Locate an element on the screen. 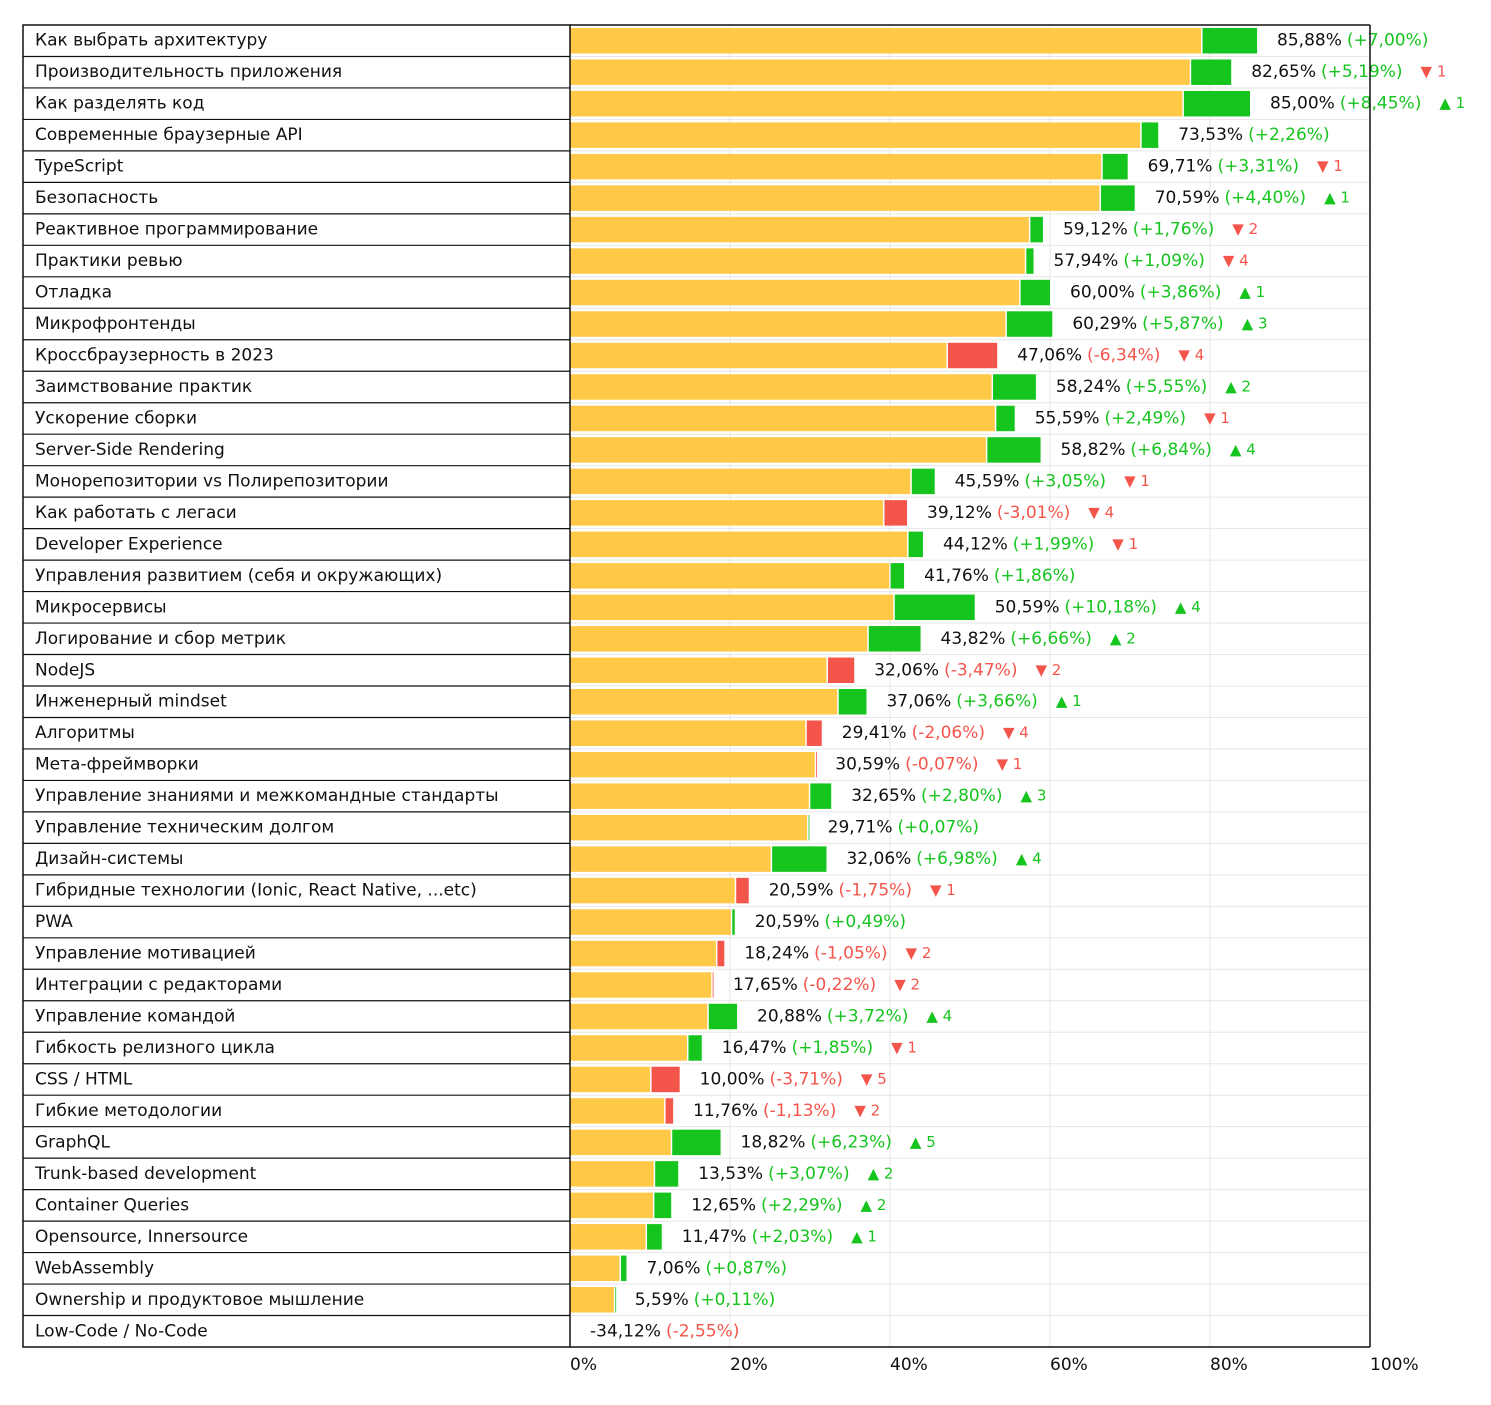 The width and height of the screenshot is (1491, 1405). value-label: 73,53% is located at coordinates (1210, 135).